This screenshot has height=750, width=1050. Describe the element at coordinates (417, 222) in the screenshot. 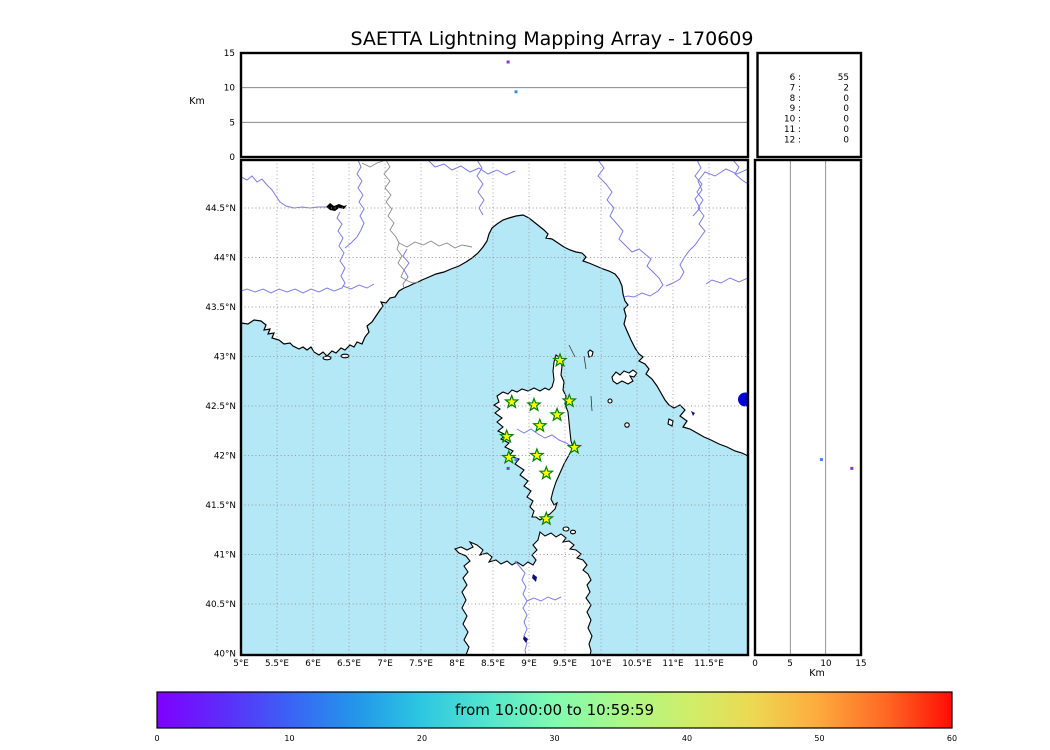

I see `country-borders` at that location.